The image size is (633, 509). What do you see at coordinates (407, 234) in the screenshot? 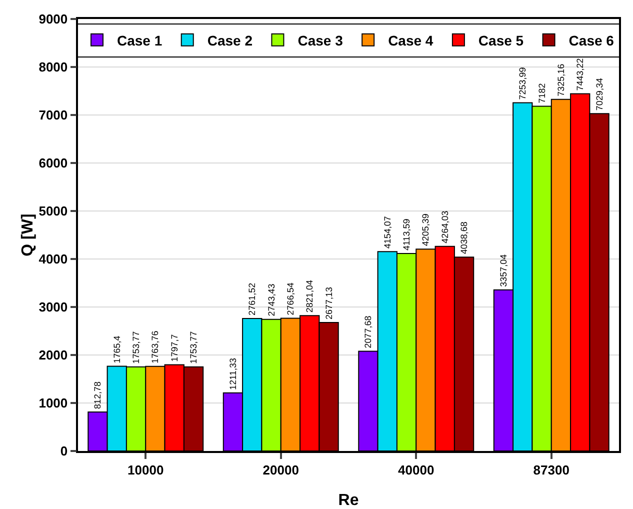
I see `data-label: 4113,59` at bounding box center [407, 234].